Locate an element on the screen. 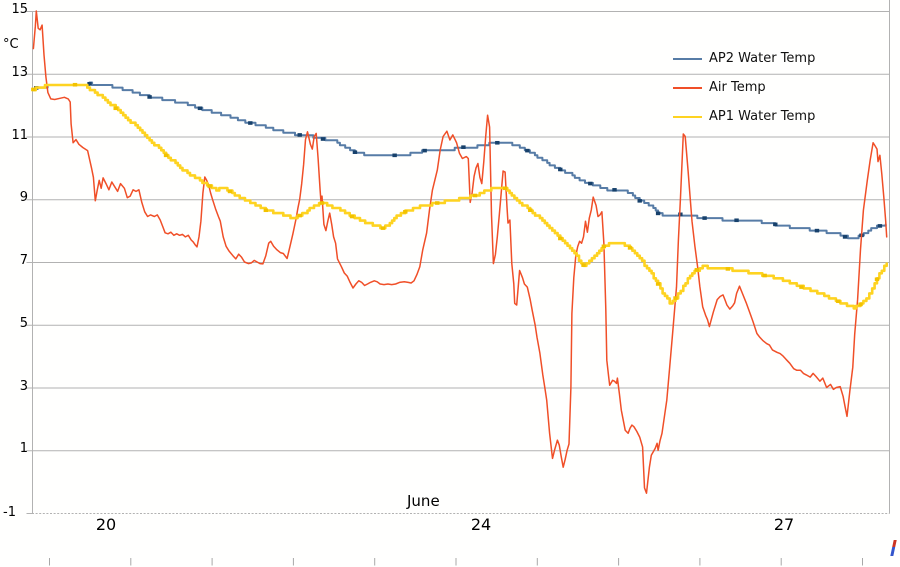 This screenshot has height=567, width=900. legend-label: AP2 Water Temp is located at coordinates (762, 58).